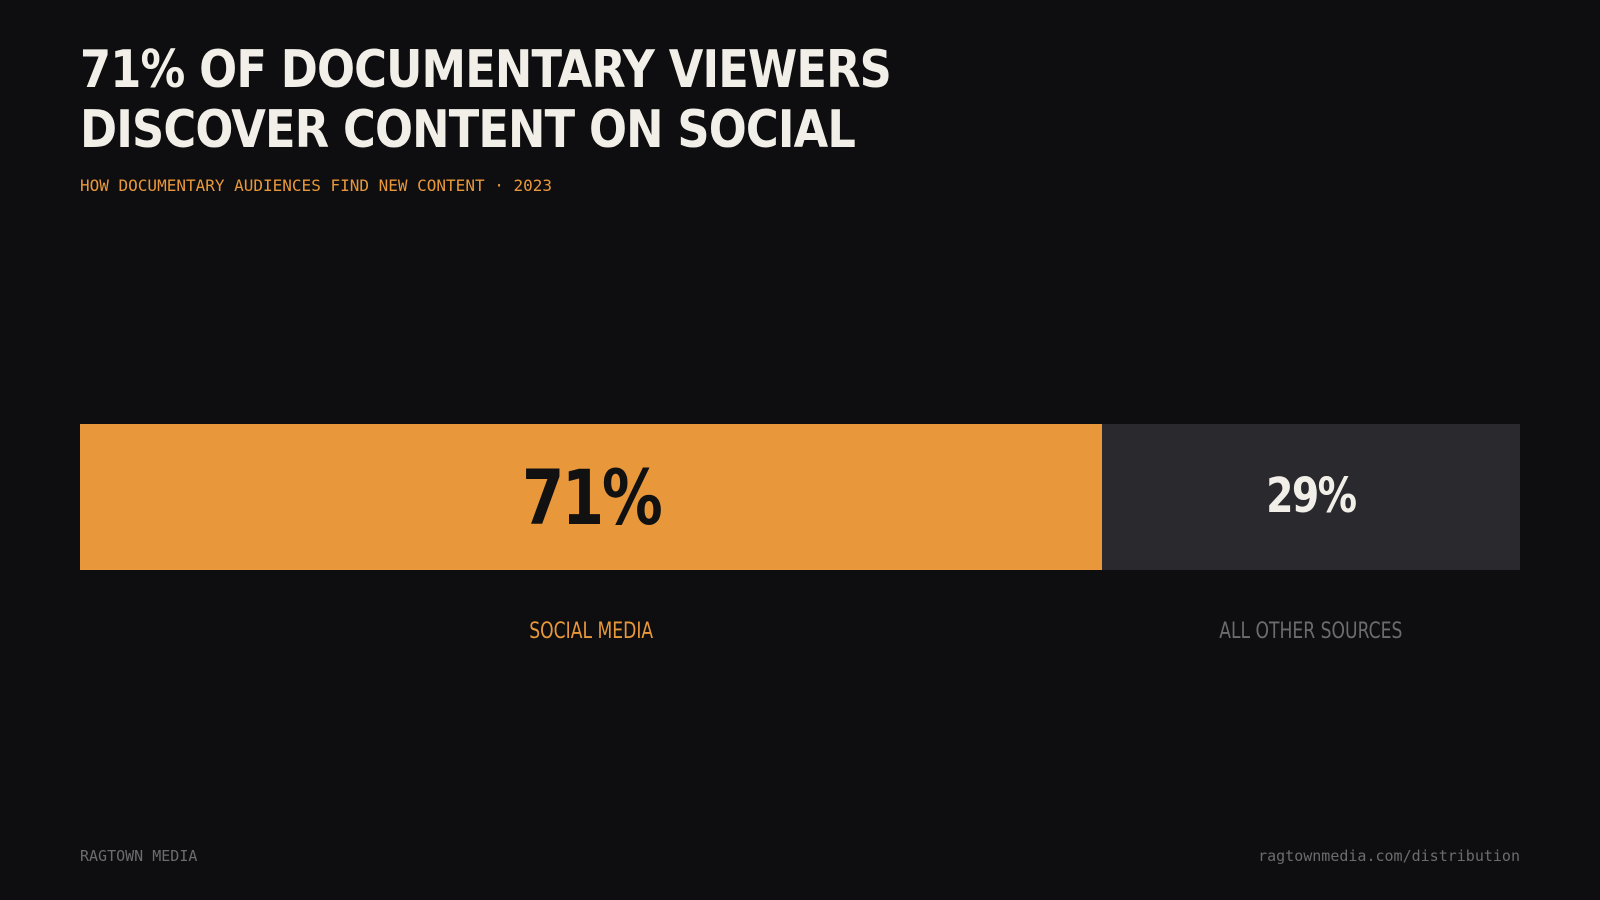 The width and height of the screenshot is (1600, 900). What do you see at coordinates (486, 70) in the screenshot?
I see `chart-title-line-1: 71% OF DOCUMENTARY VIEWERS` at bounding box center [486, 70].